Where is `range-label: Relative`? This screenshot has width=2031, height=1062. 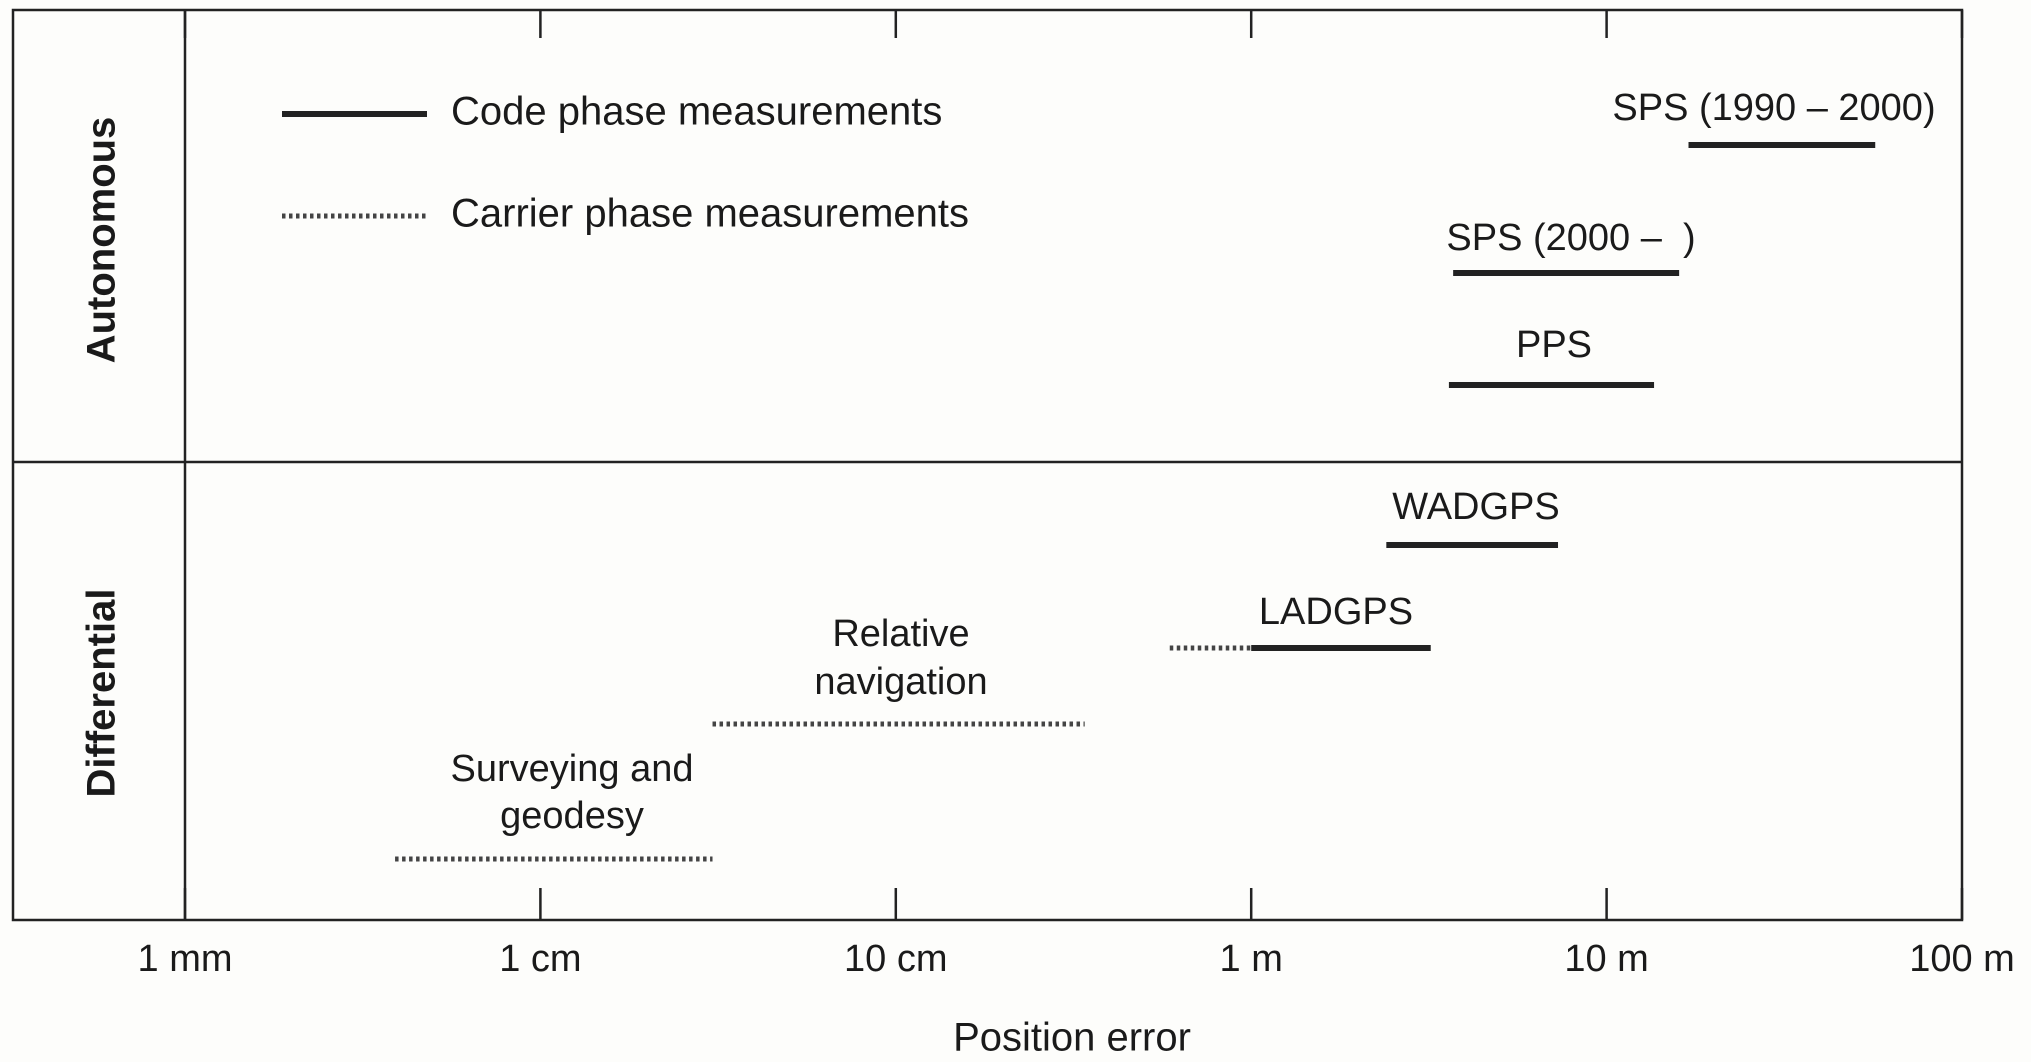
range-label: Relative is located at coordinates (900, 634).